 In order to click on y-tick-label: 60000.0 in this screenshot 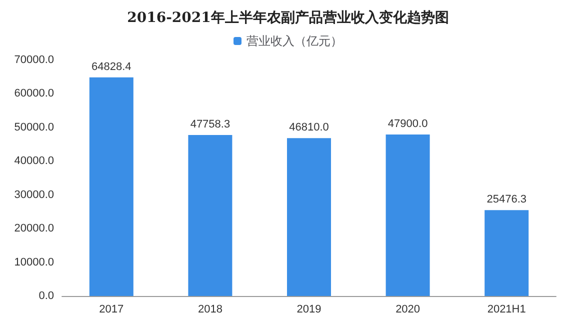, I will do `click(34, 94)`.